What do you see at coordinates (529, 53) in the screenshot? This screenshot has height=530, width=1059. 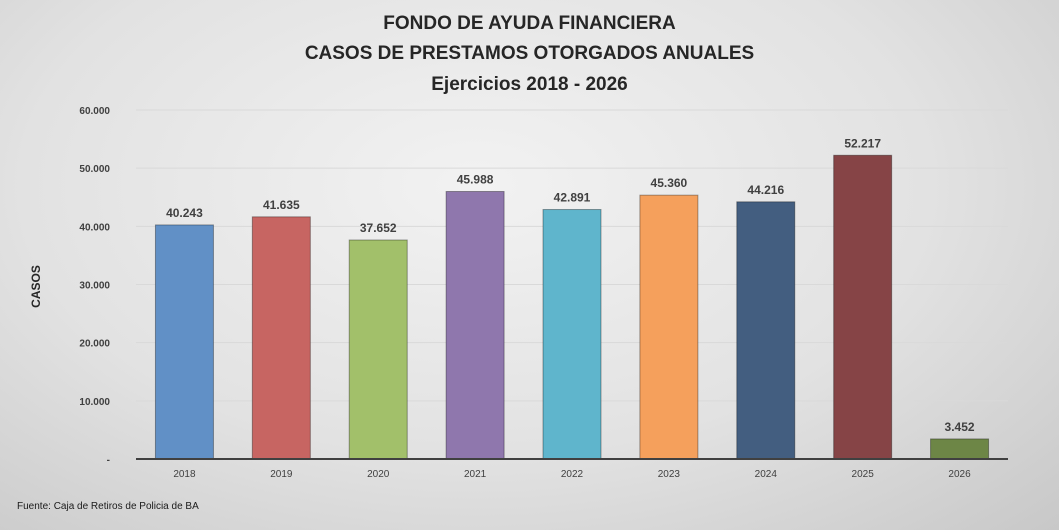 I see `chart-title-line-2: CASOS DE PRESTAMOS OTORGADOS ANUALES` at bounding box center [529, 53].